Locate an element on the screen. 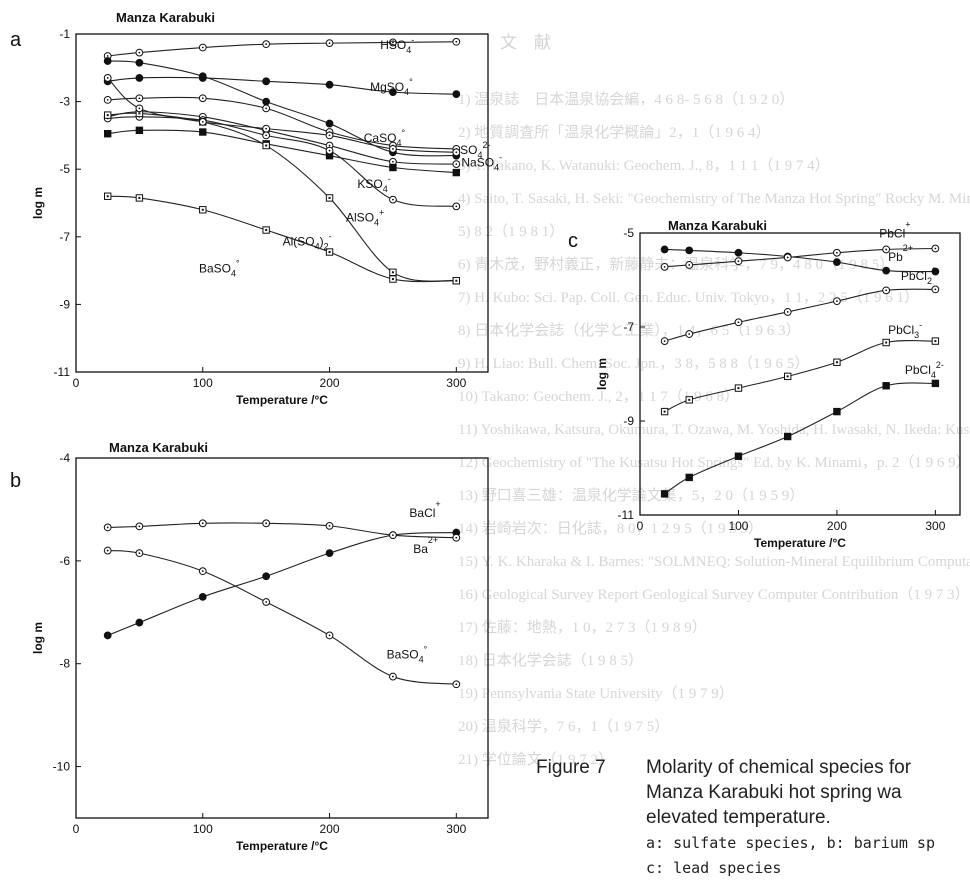  series-label-sup: 2- is located at coordinates (940, 365).